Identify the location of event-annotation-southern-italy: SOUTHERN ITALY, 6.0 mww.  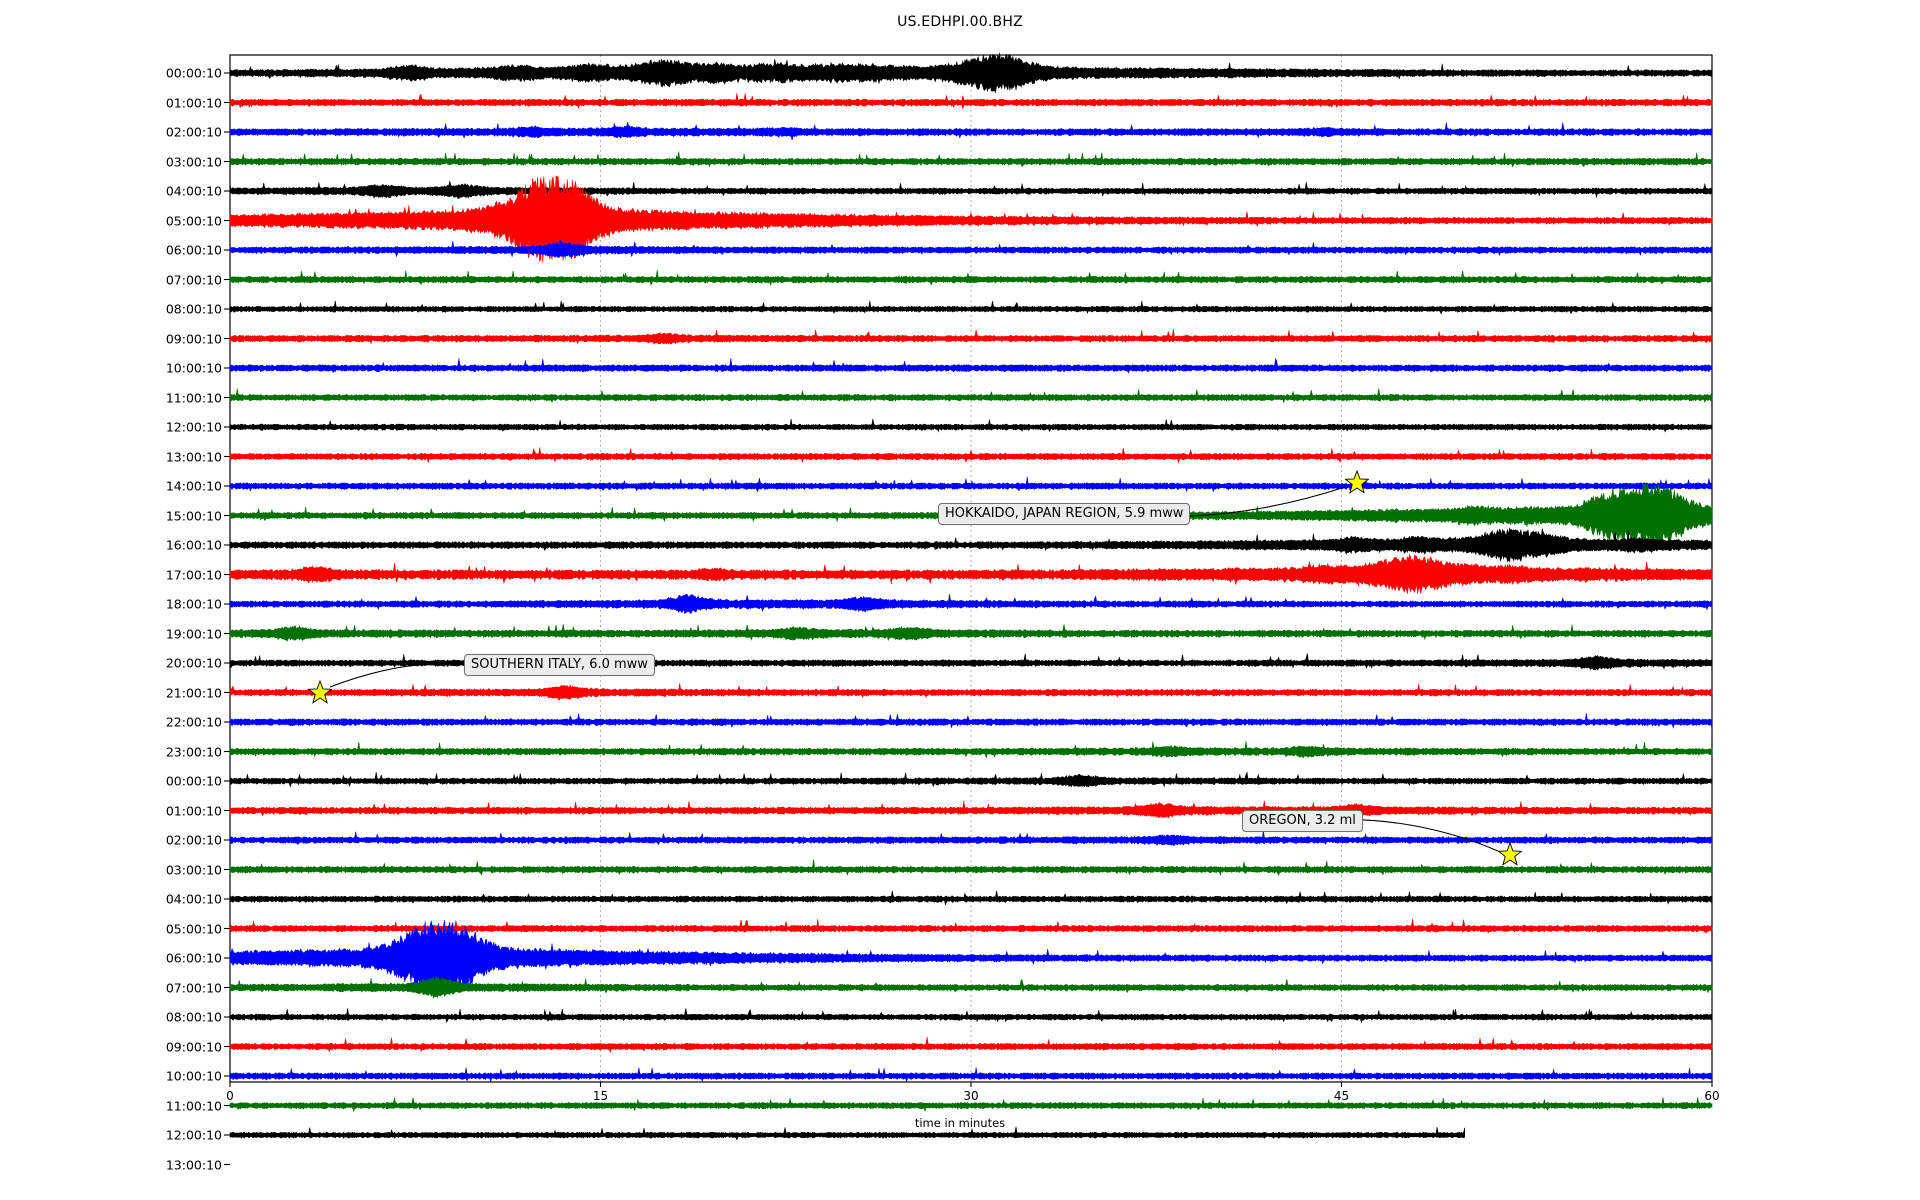
(559, 665).